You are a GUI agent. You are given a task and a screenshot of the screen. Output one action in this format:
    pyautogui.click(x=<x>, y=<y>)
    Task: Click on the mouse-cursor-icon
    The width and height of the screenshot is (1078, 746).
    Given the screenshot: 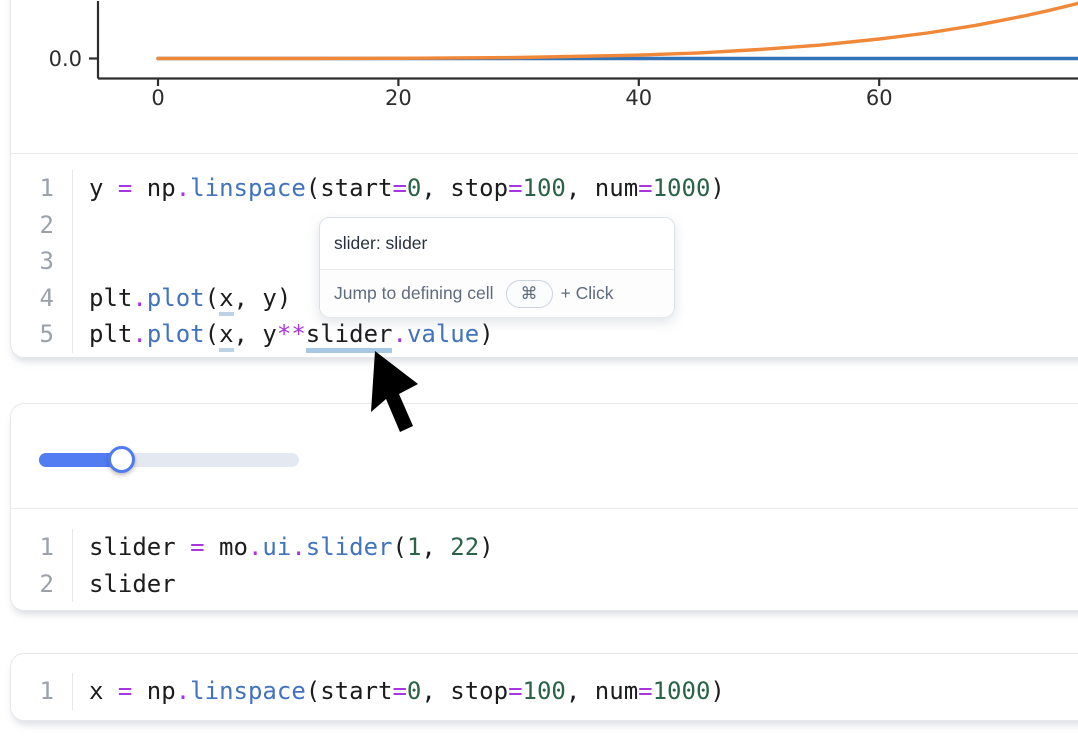 What is the action you would take?
    pyautogui.click(x=394, y=391)
    